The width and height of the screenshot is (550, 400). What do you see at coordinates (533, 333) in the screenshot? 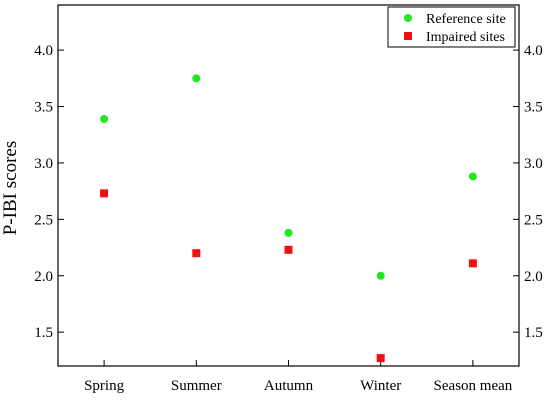
I see `y-tick-label-right: 1.5` at bounding box center [533, 333].